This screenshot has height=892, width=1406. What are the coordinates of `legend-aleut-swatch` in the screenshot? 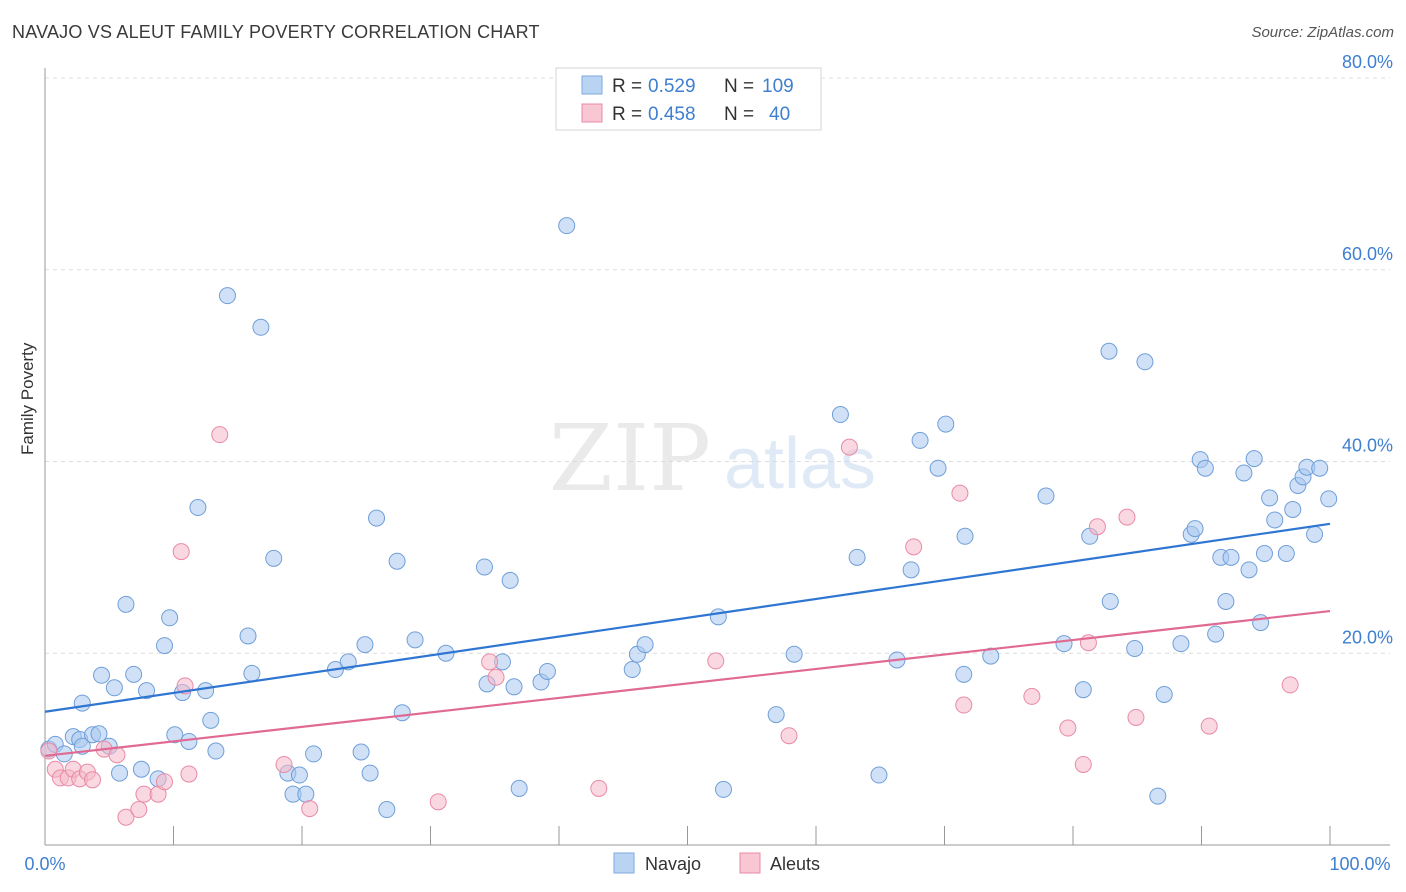 It's located at (750, 863).